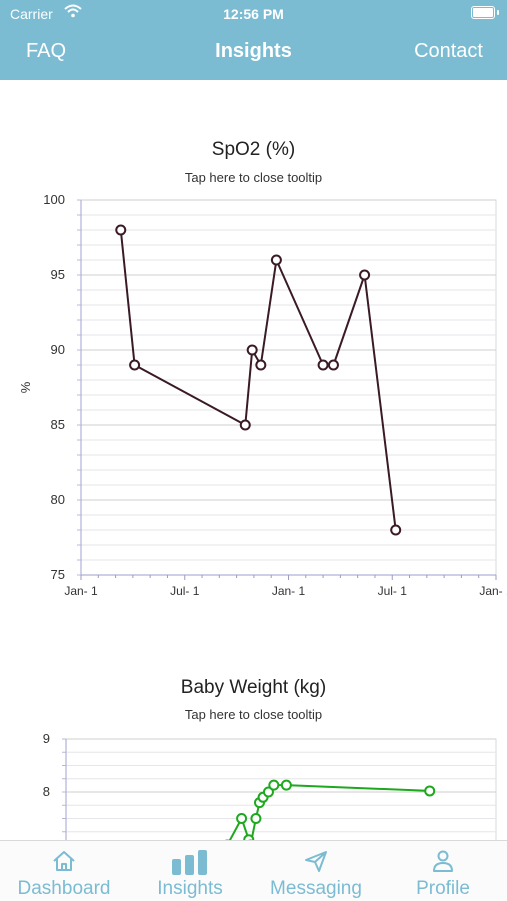 The width and height of the screenshot is (507, 901). Describe the element at coordinates (443, 888) in the screenshot. I see `tab-profile-label: Profile` at that location.